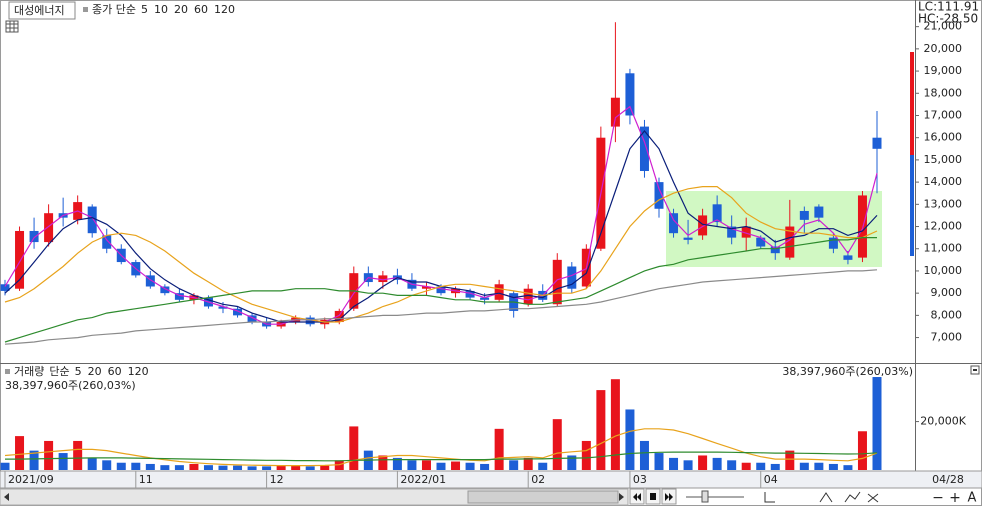 This screenshot has height=506, width=982. What do you see at coordinates (943, 203) in the screenshot?
I see `y-tick-label: 13,000` at bounding box center [943, 203].